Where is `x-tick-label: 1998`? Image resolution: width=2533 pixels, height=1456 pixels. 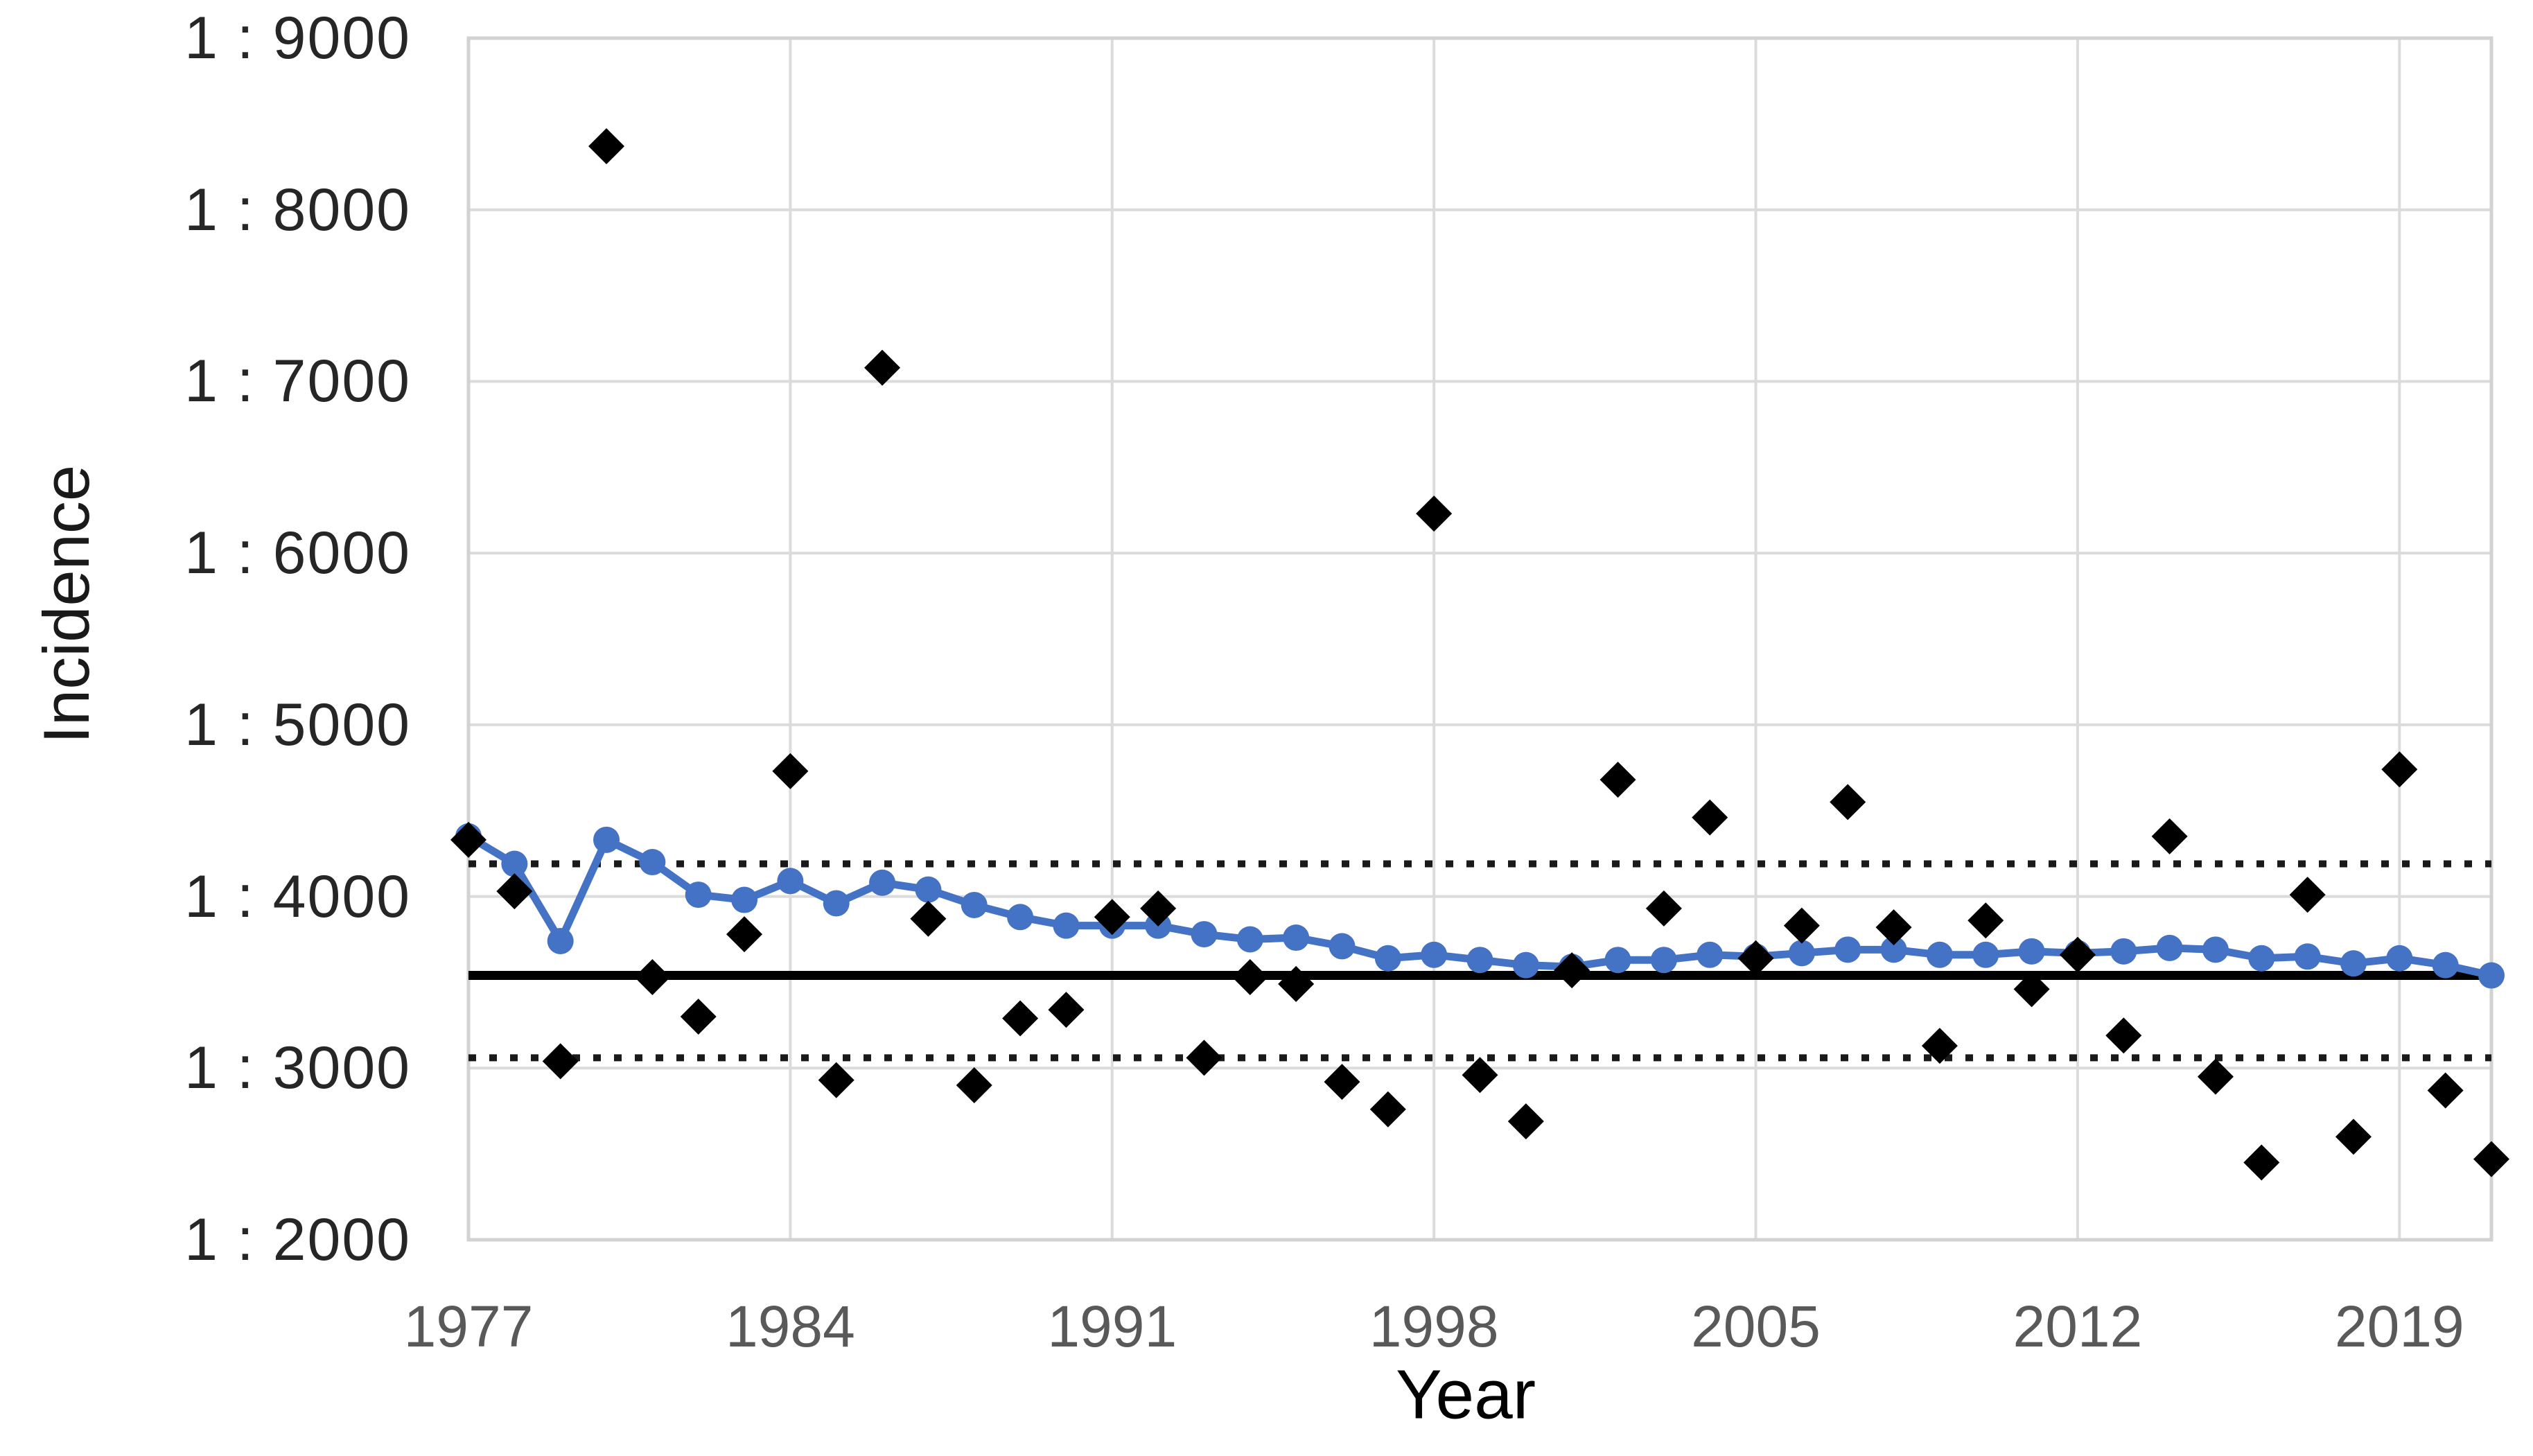
x-tick-label: 1998 is located at coordinates (1434, 1326).